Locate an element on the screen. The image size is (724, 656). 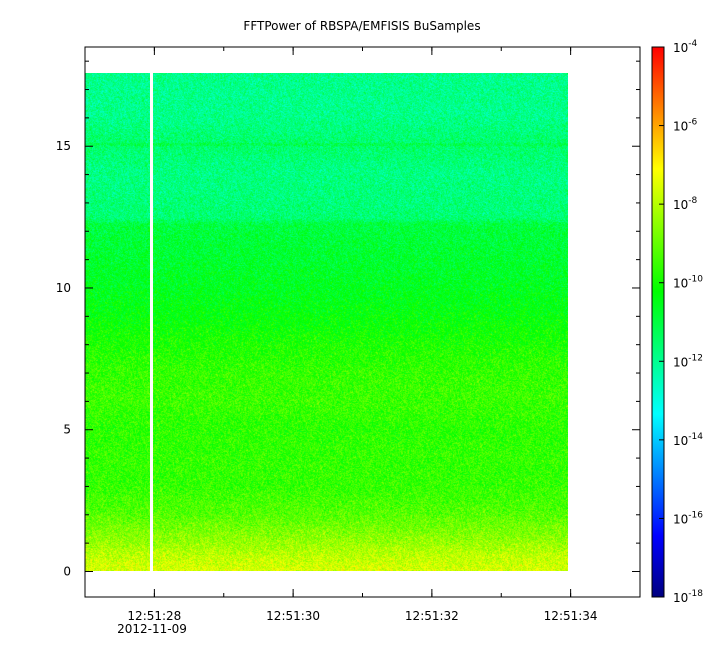
x-date-label: 2012-11-09 is located at coordinates (152, 629).